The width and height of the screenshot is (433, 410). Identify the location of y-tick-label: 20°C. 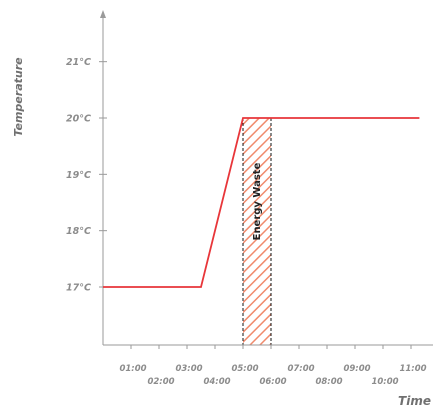
(78, 119).